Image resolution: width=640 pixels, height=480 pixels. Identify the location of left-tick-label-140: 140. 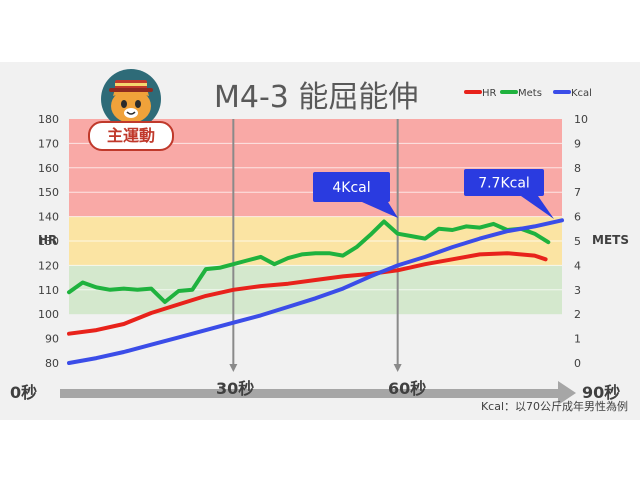
(48, 217).